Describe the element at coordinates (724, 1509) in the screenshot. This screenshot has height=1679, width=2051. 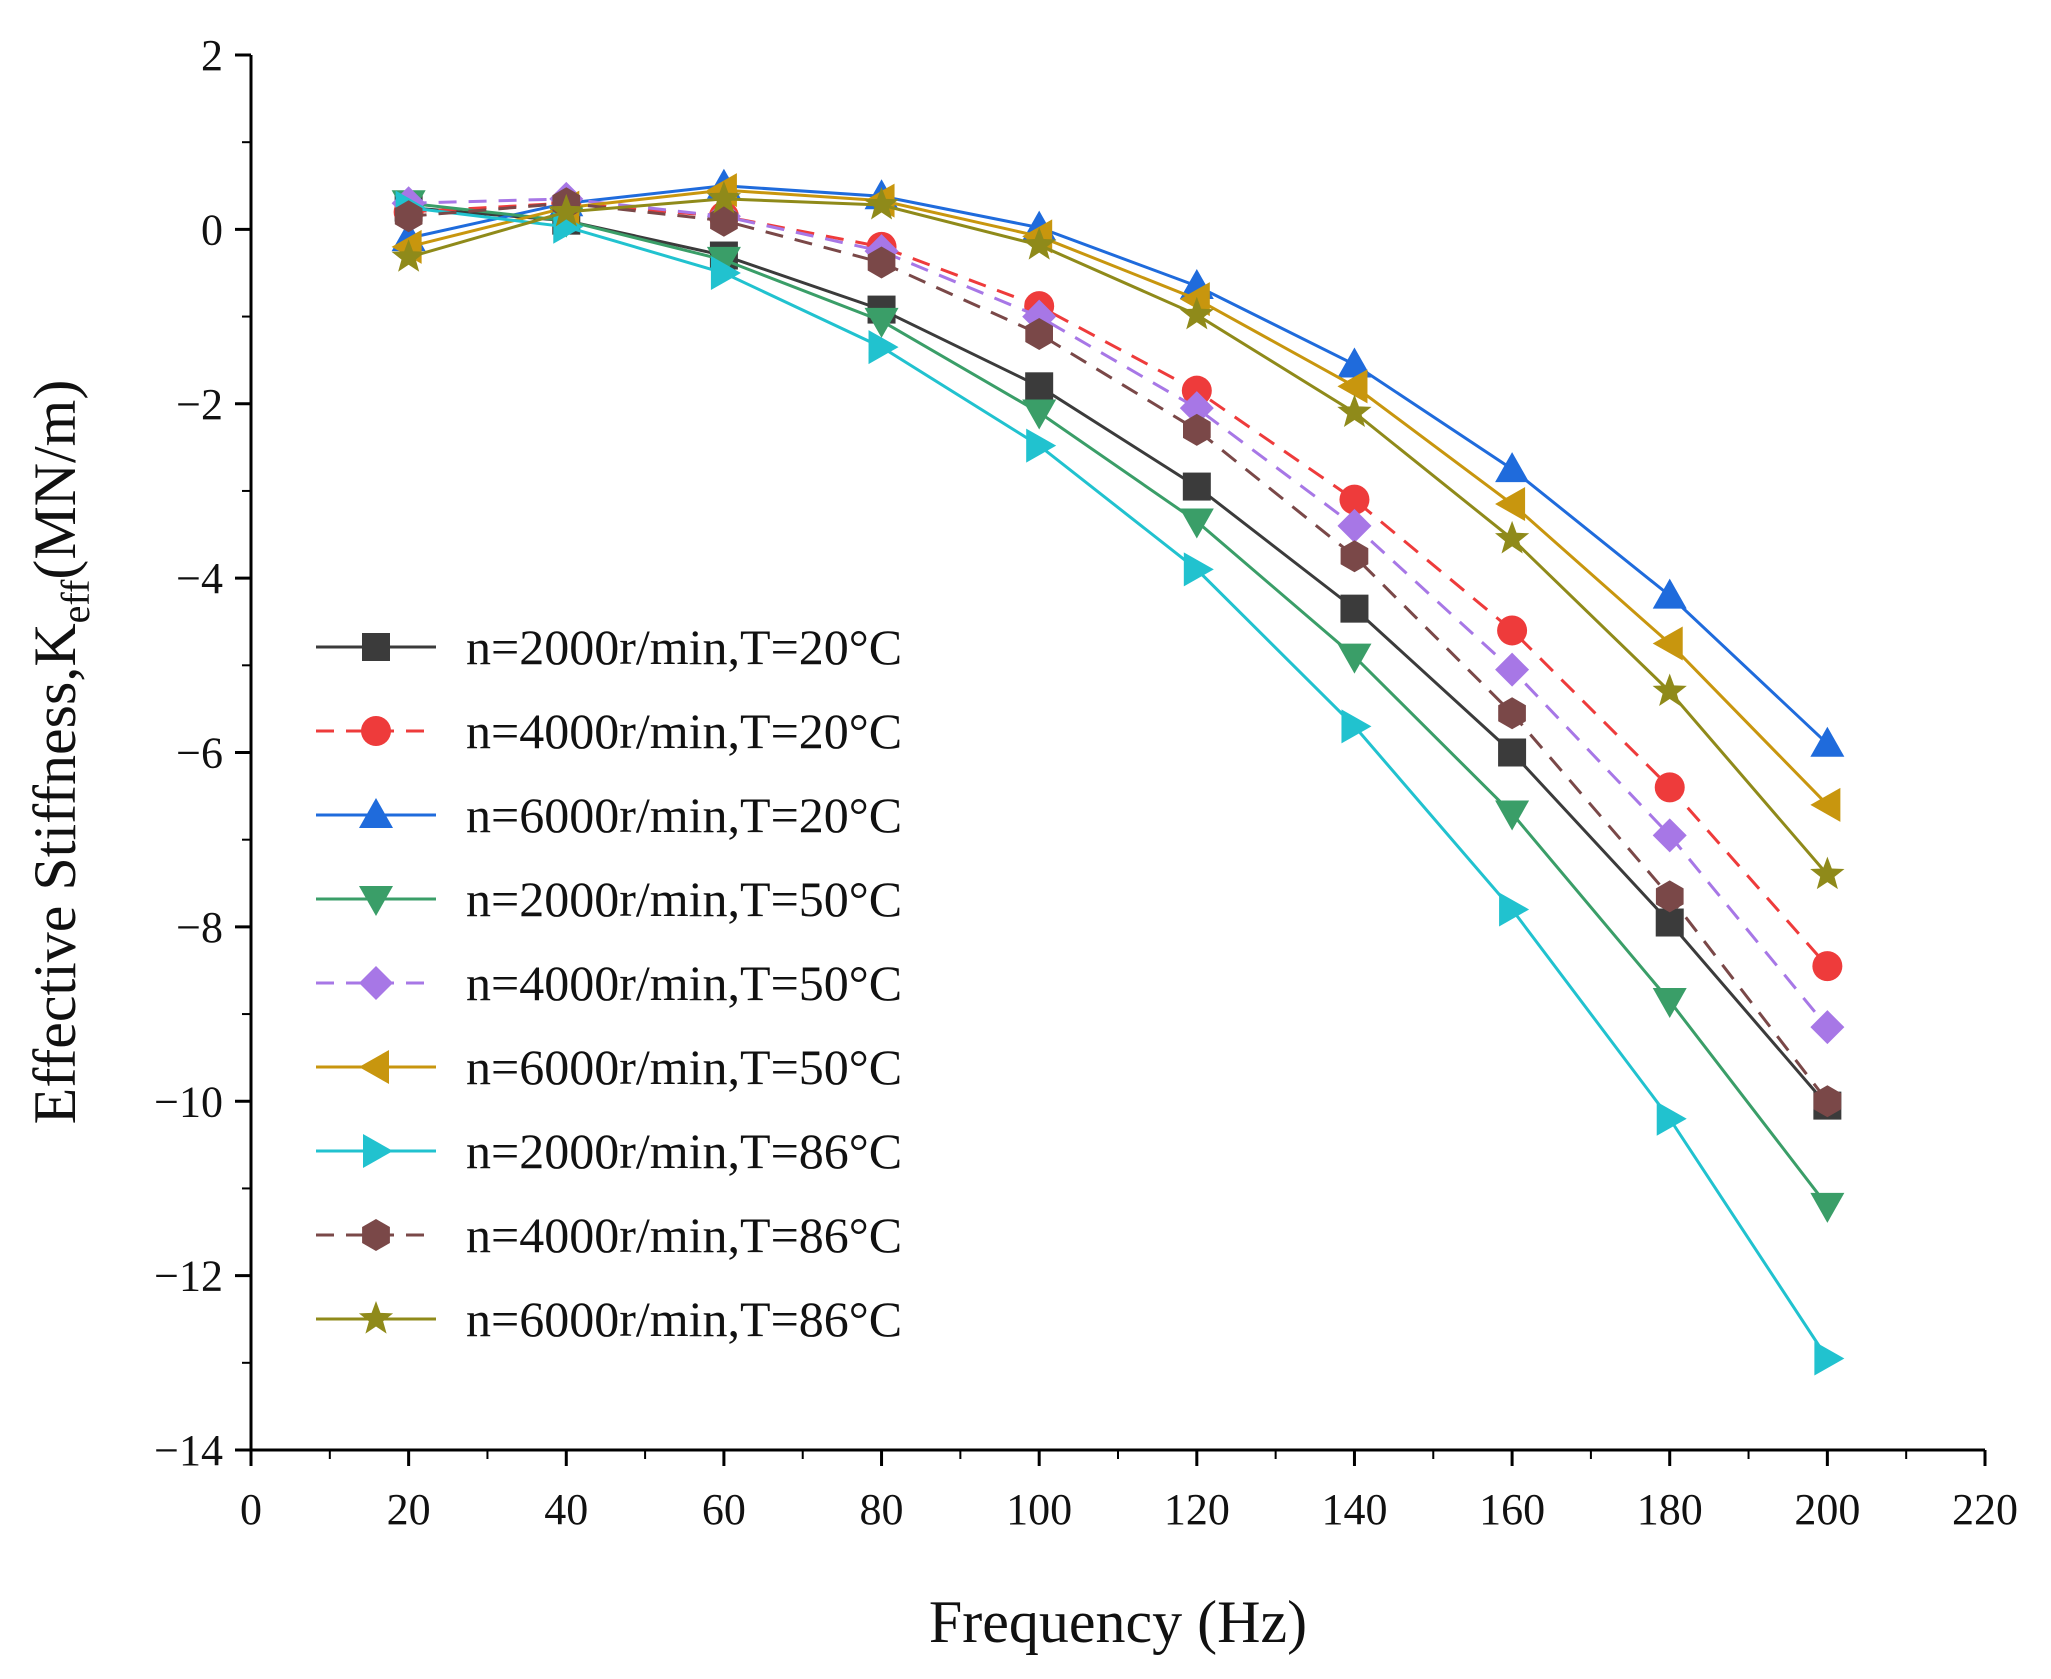
I see `x-tick-label: 60` at that location.